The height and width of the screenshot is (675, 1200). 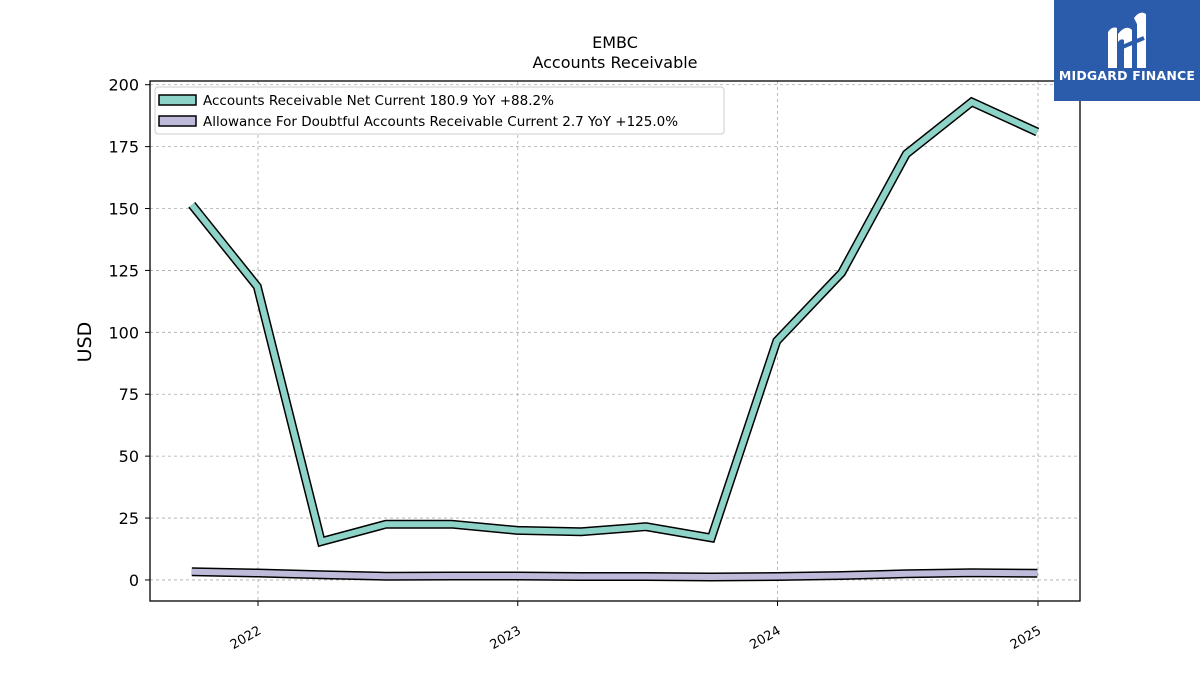 I want to click on y-tick-label: 125, so click(x=123, y=270).